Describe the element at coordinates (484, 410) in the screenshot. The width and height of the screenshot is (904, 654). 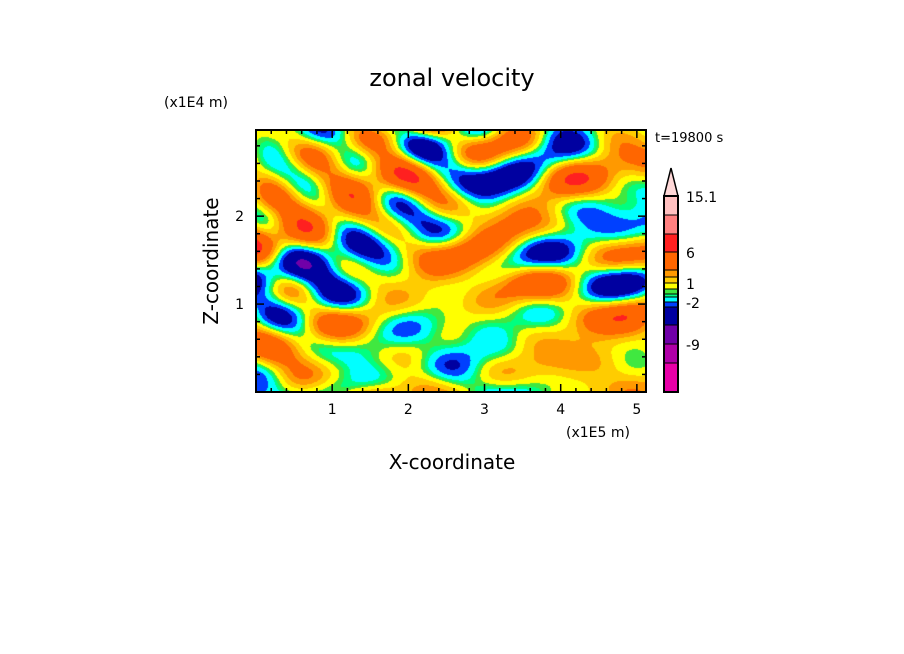
I see `x-tick-label: 3` at that location.